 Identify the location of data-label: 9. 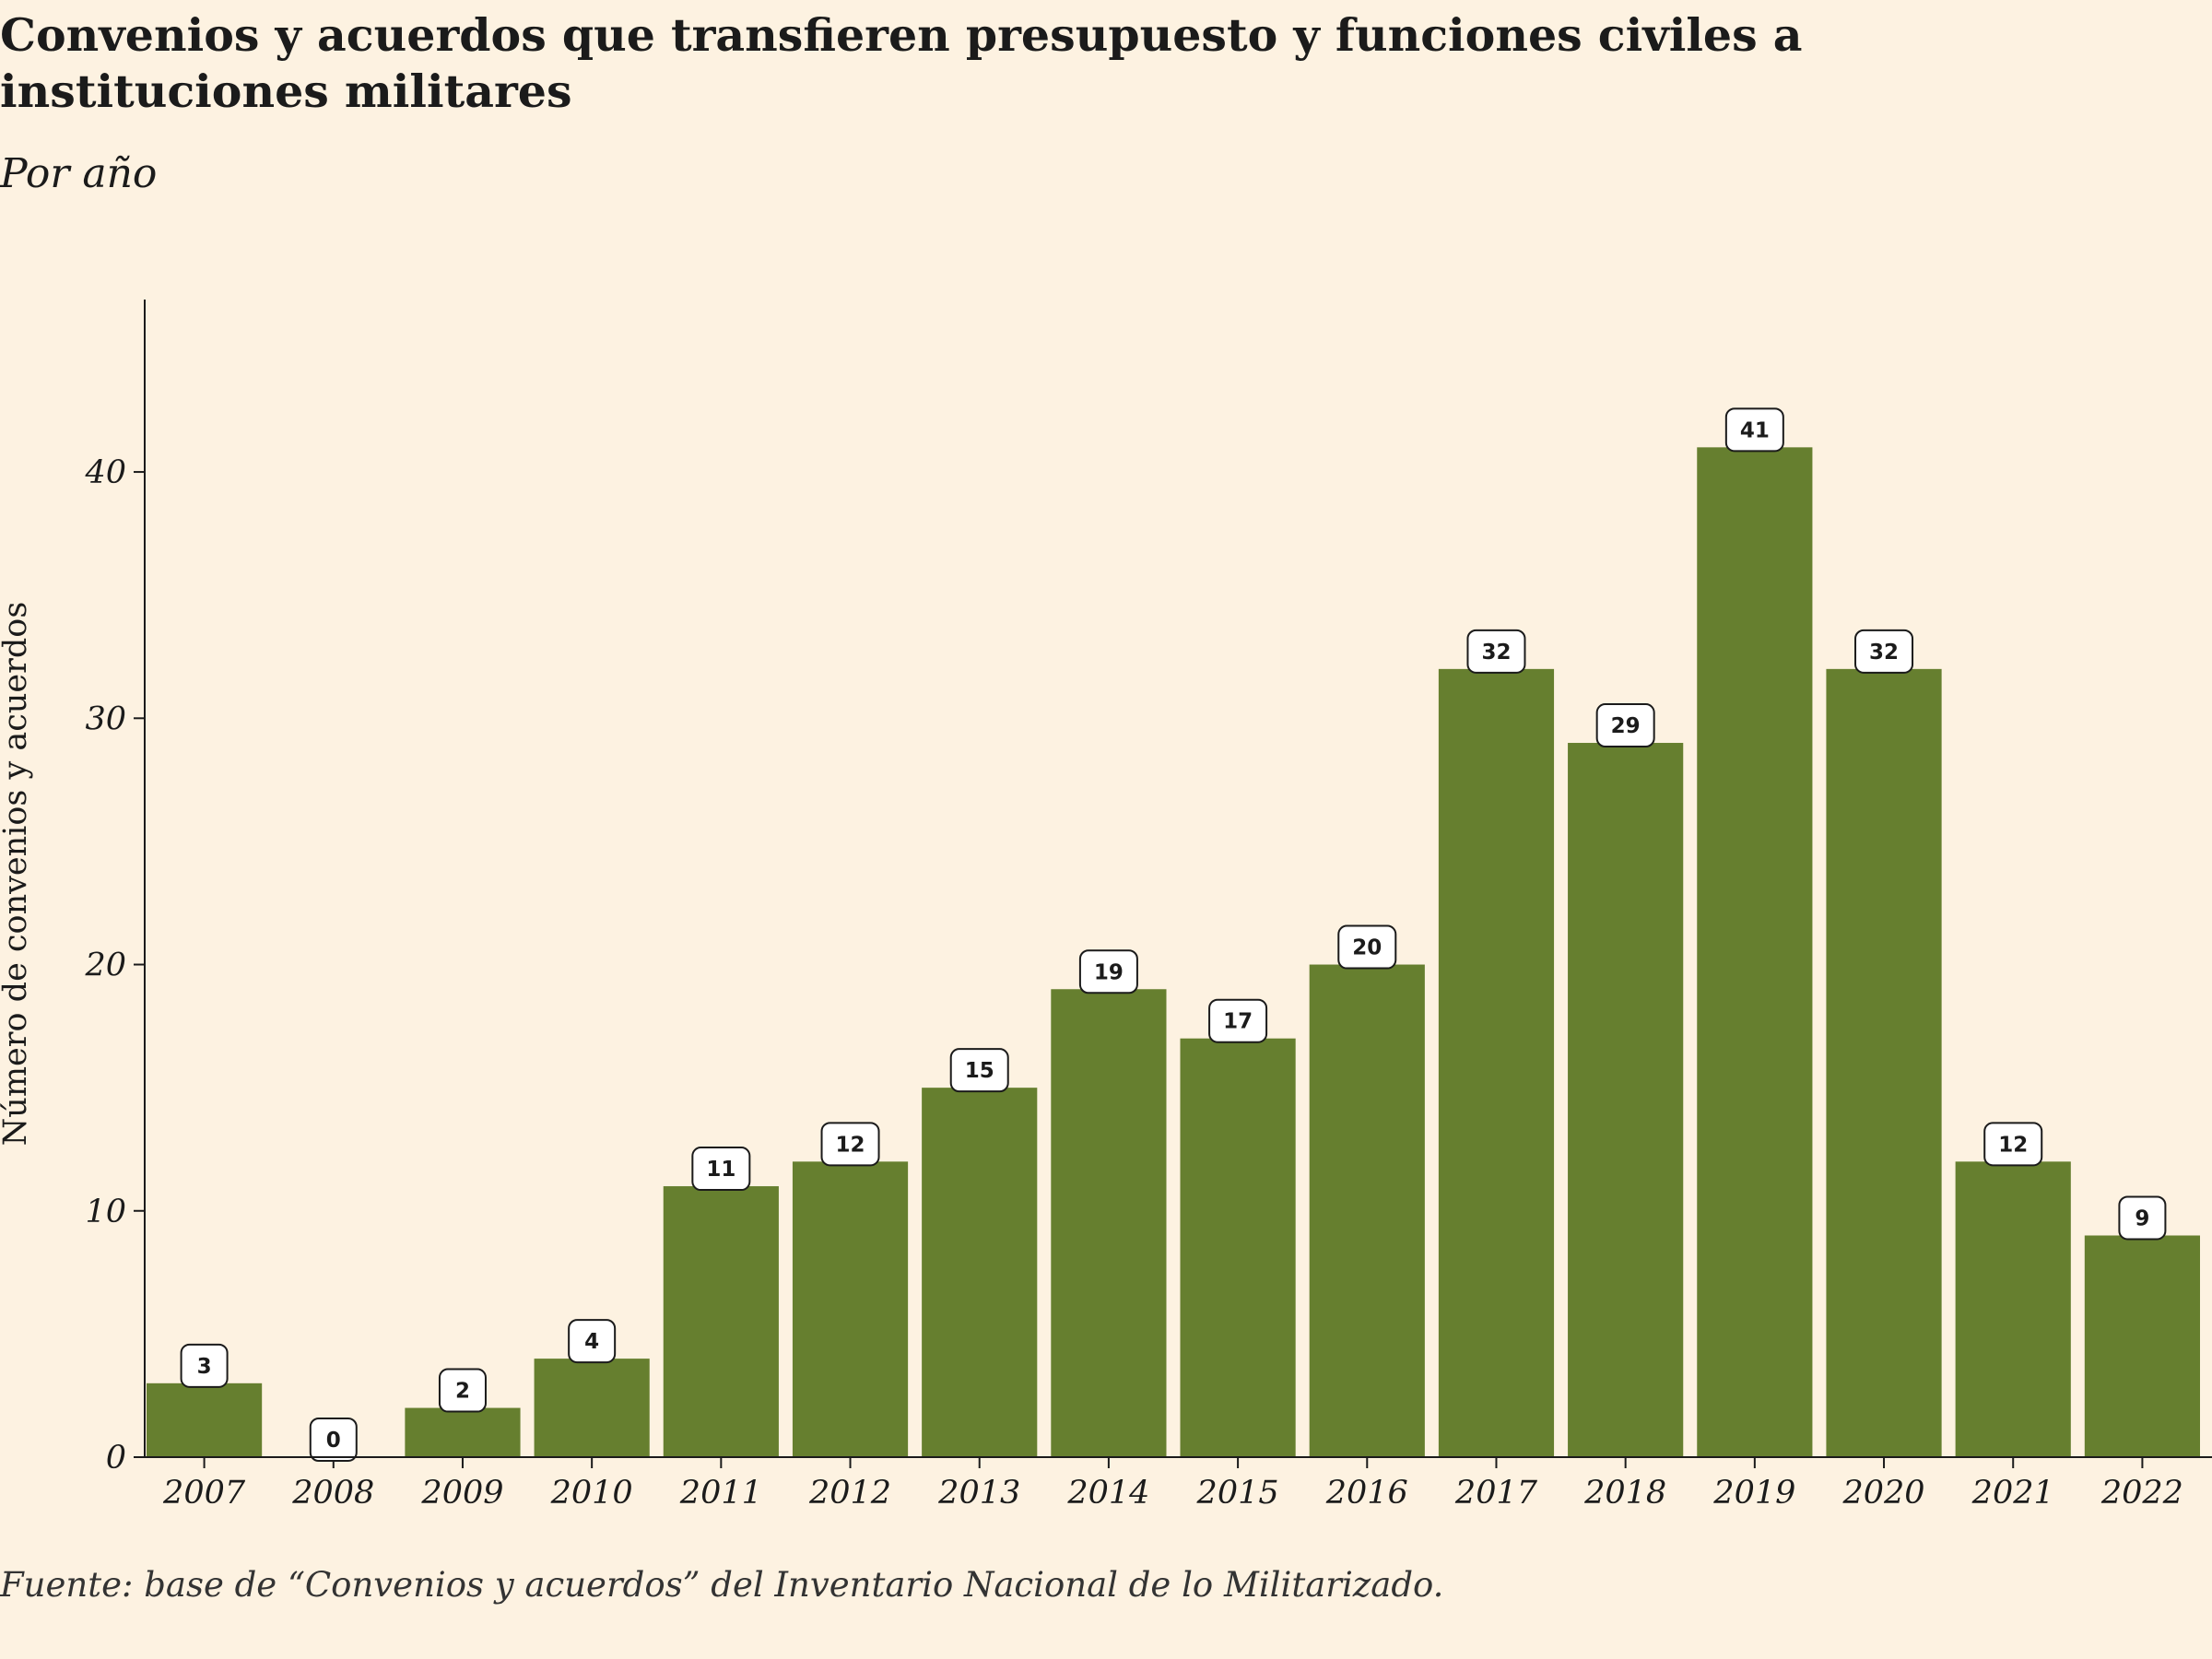
(2142, 1218).